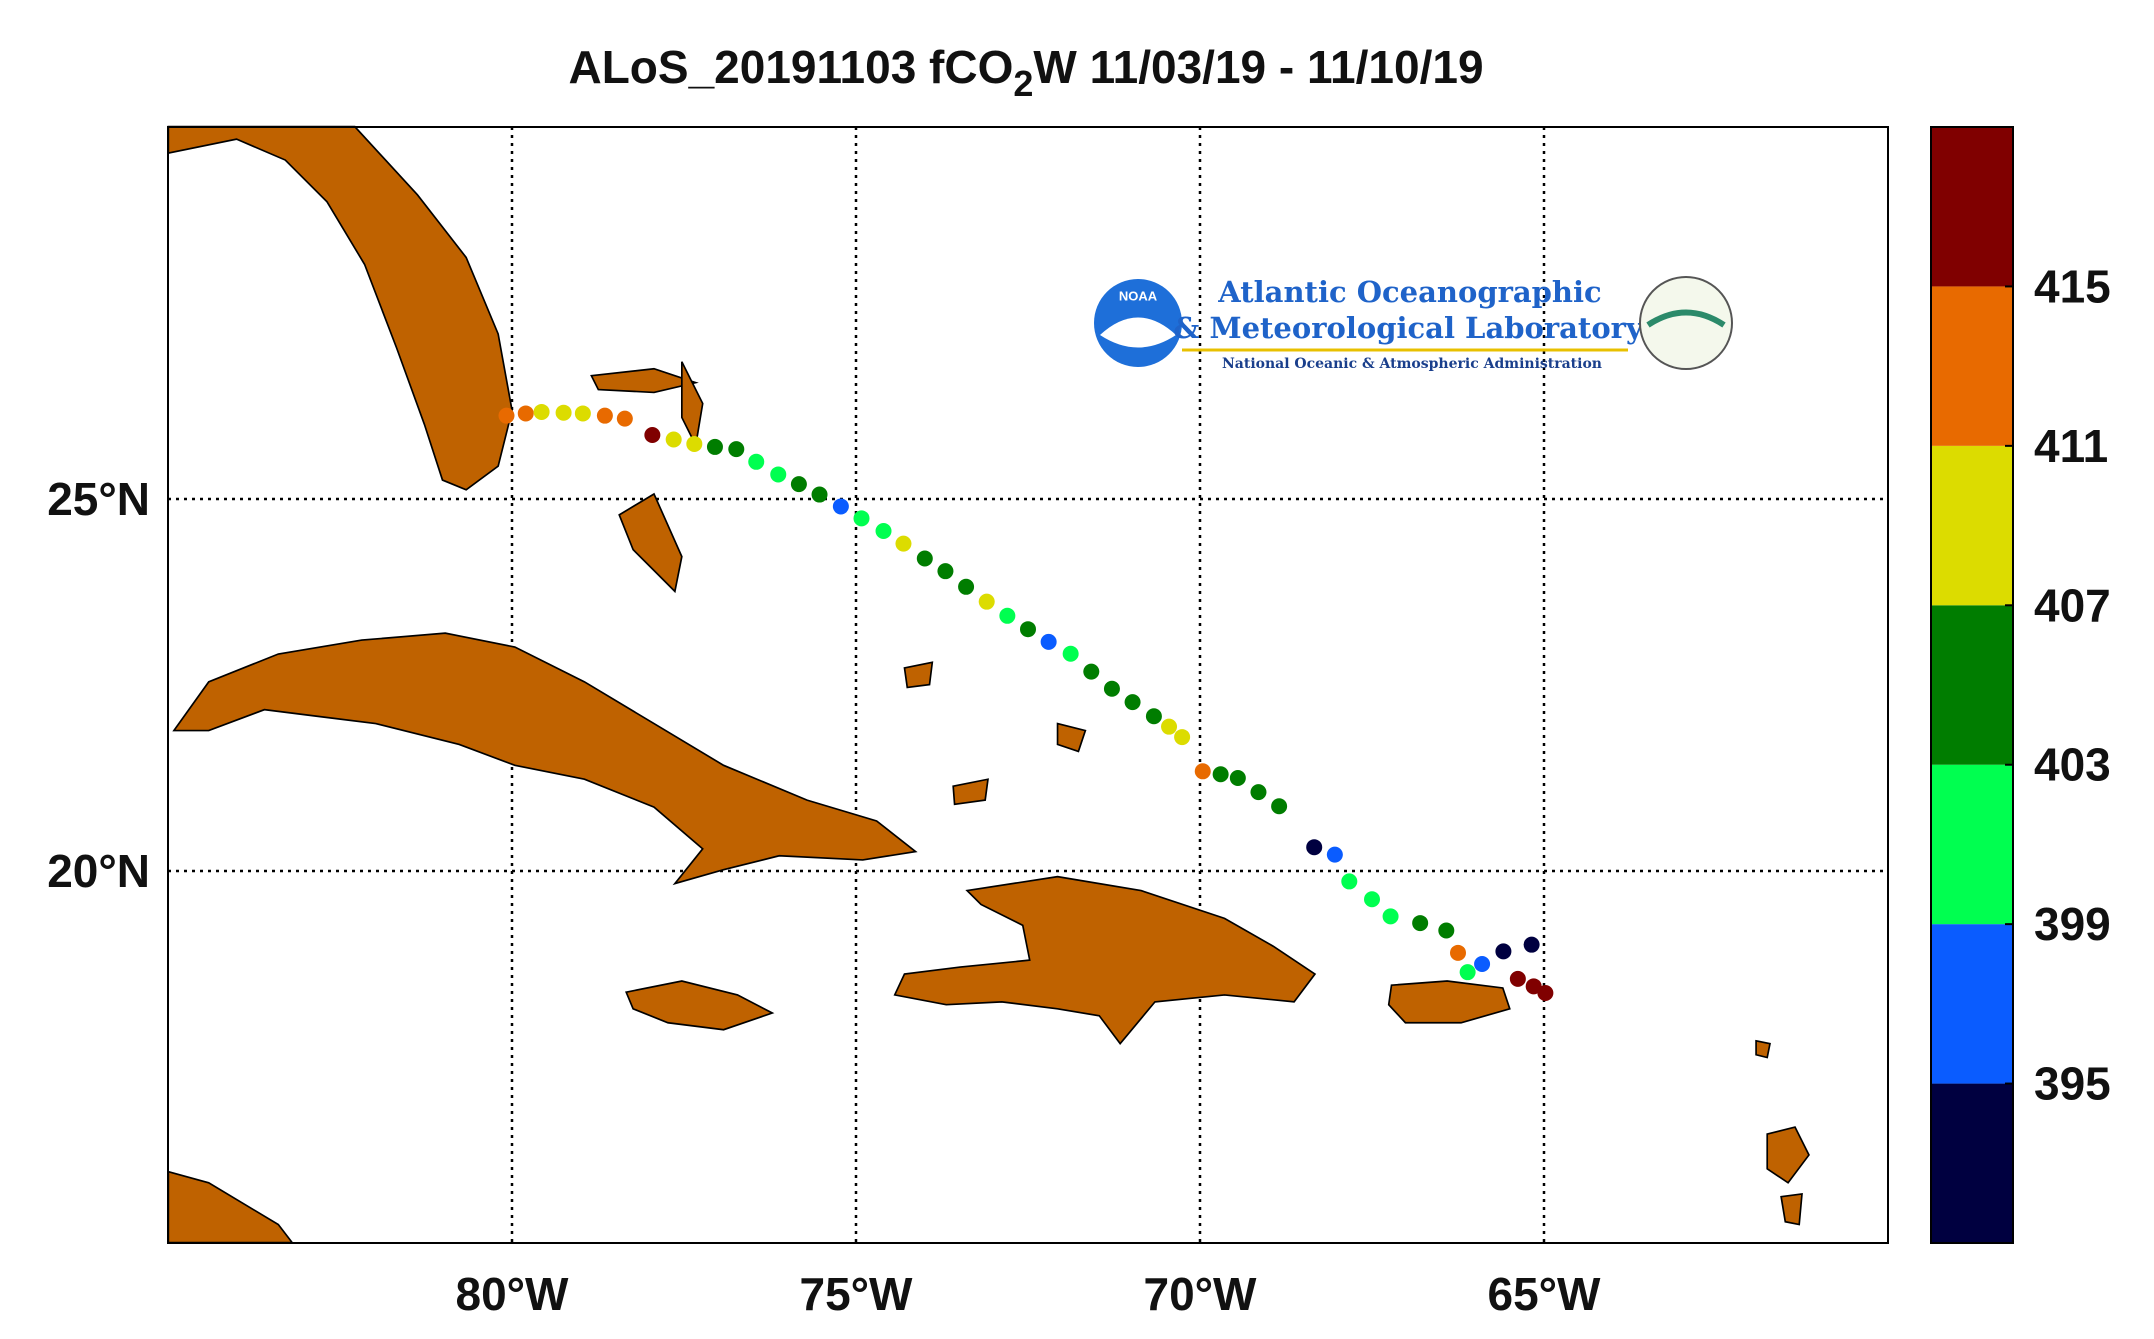 Image resolution: width=2154 pixels, height=1339 pixels. Describe the element at coordinates (513, 1294) in the screenshot. I see `x-tick-label: 80°W` at that location.